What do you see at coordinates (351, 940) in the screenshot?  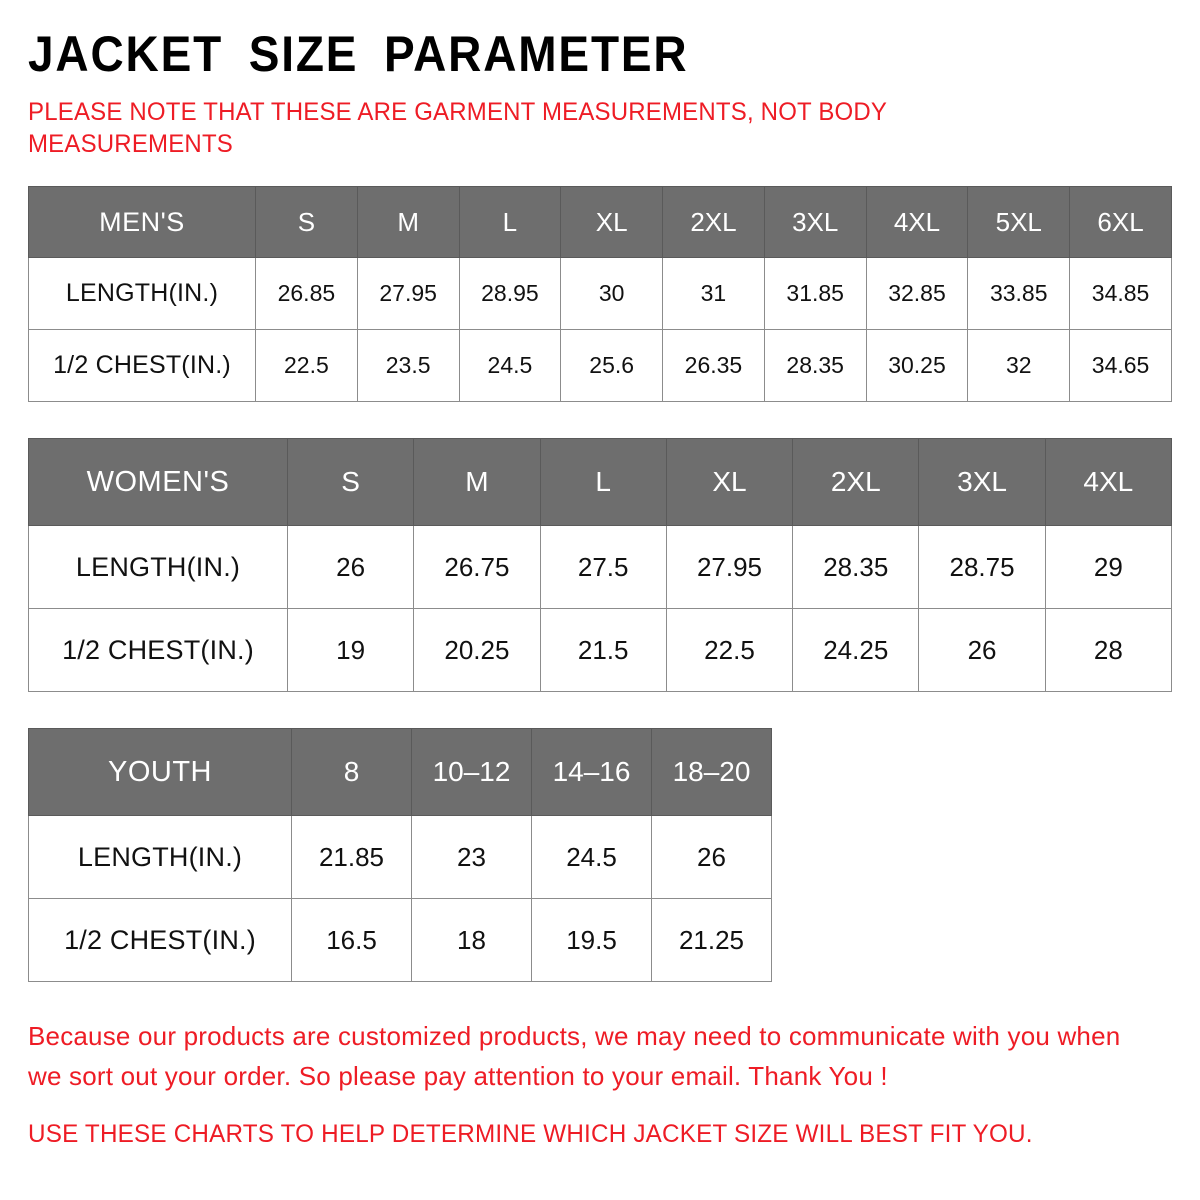 I see `measurement-cell: 16.5` at bounding box center [351, 940].